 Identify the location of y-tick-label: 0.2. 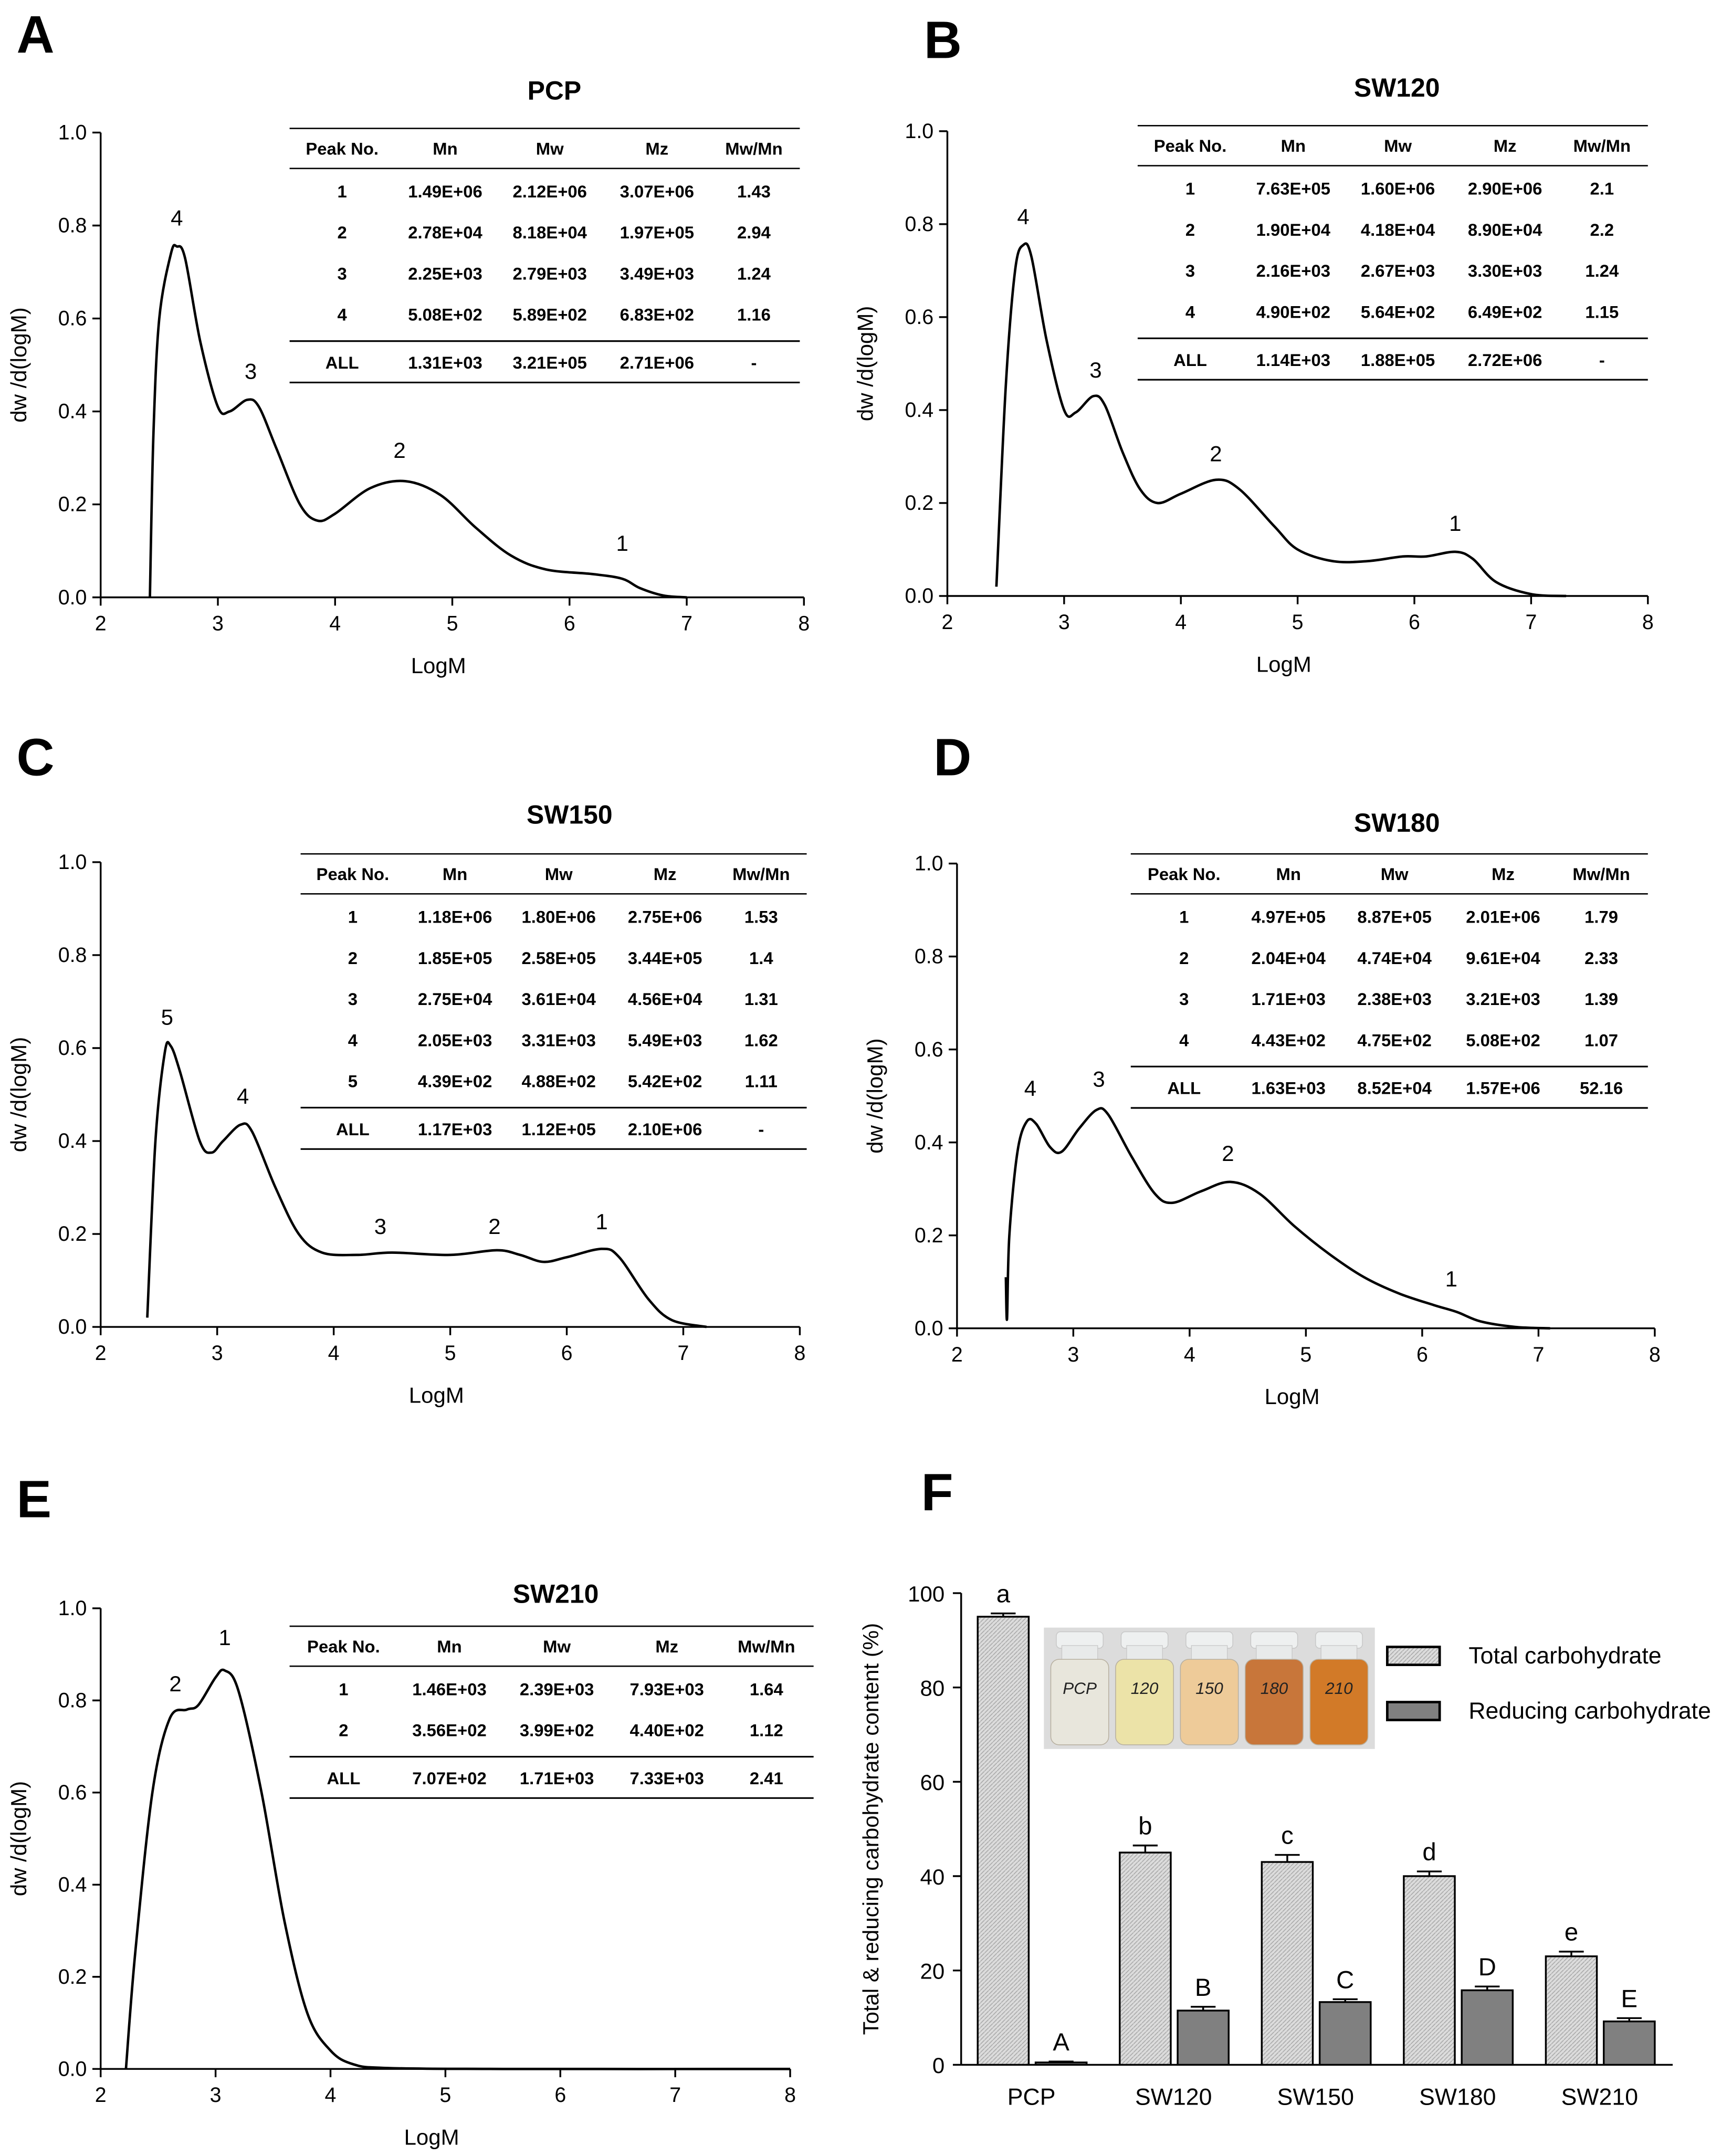
(929, 1235).